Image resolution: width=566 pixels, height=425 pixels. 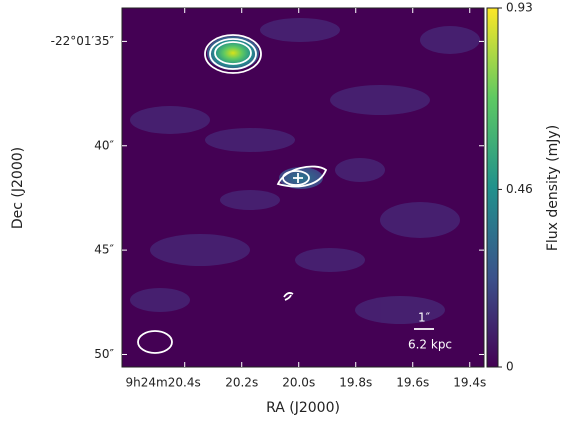 What do you see at coordinates (424, 318) in the screenshot?
I see `scale-label: 1″` at bounding box center [424, 318].